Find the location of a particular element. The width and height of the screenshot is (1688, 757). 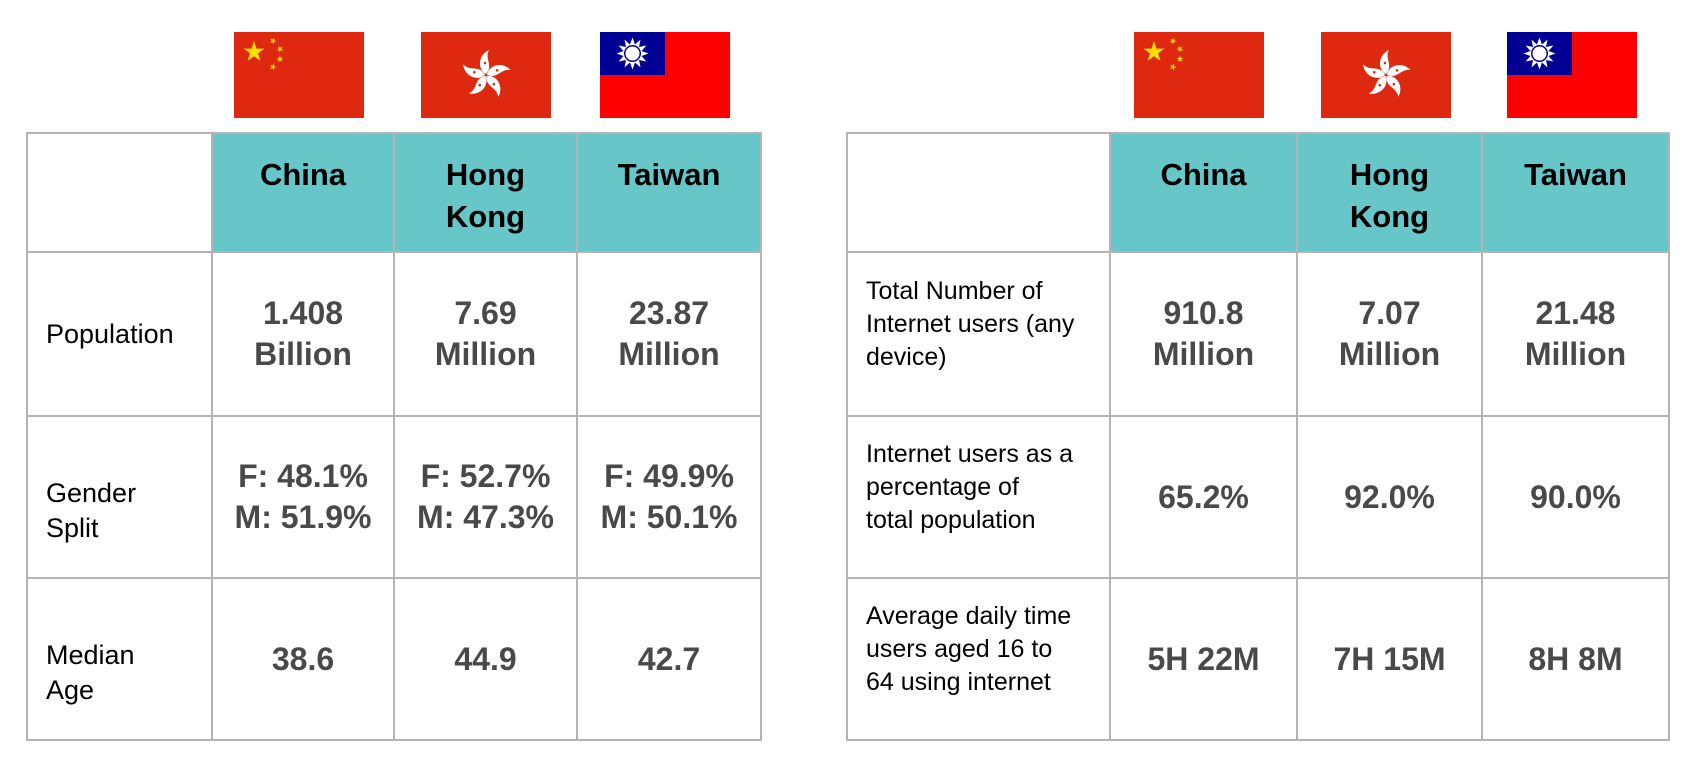

value-cell: 7.69 Million is located at coordinates (485, 334).